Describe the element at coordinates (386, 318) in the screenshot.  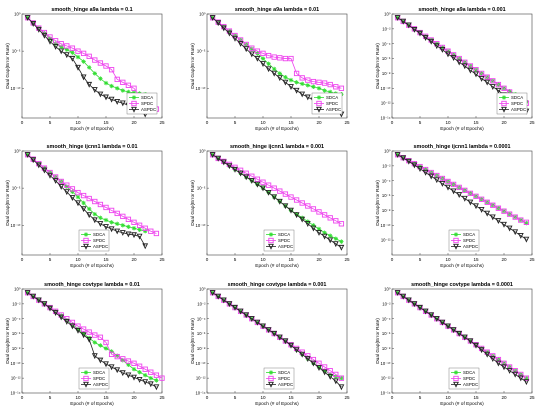
I see `y-tick-label: 10⁻⁴` at that location.